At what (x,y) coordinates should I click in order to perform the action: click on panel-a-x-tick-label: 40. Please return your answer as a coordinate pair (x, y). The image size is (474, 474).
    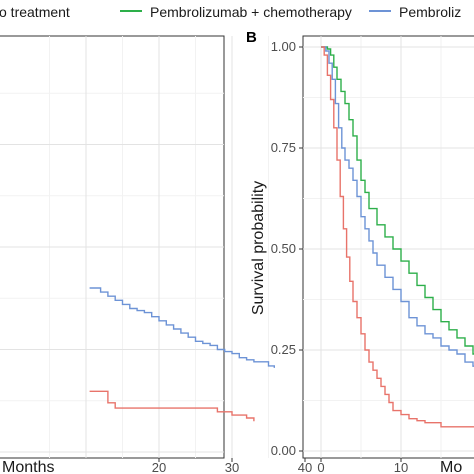
    Looking at the image, I should click on (305, 467).